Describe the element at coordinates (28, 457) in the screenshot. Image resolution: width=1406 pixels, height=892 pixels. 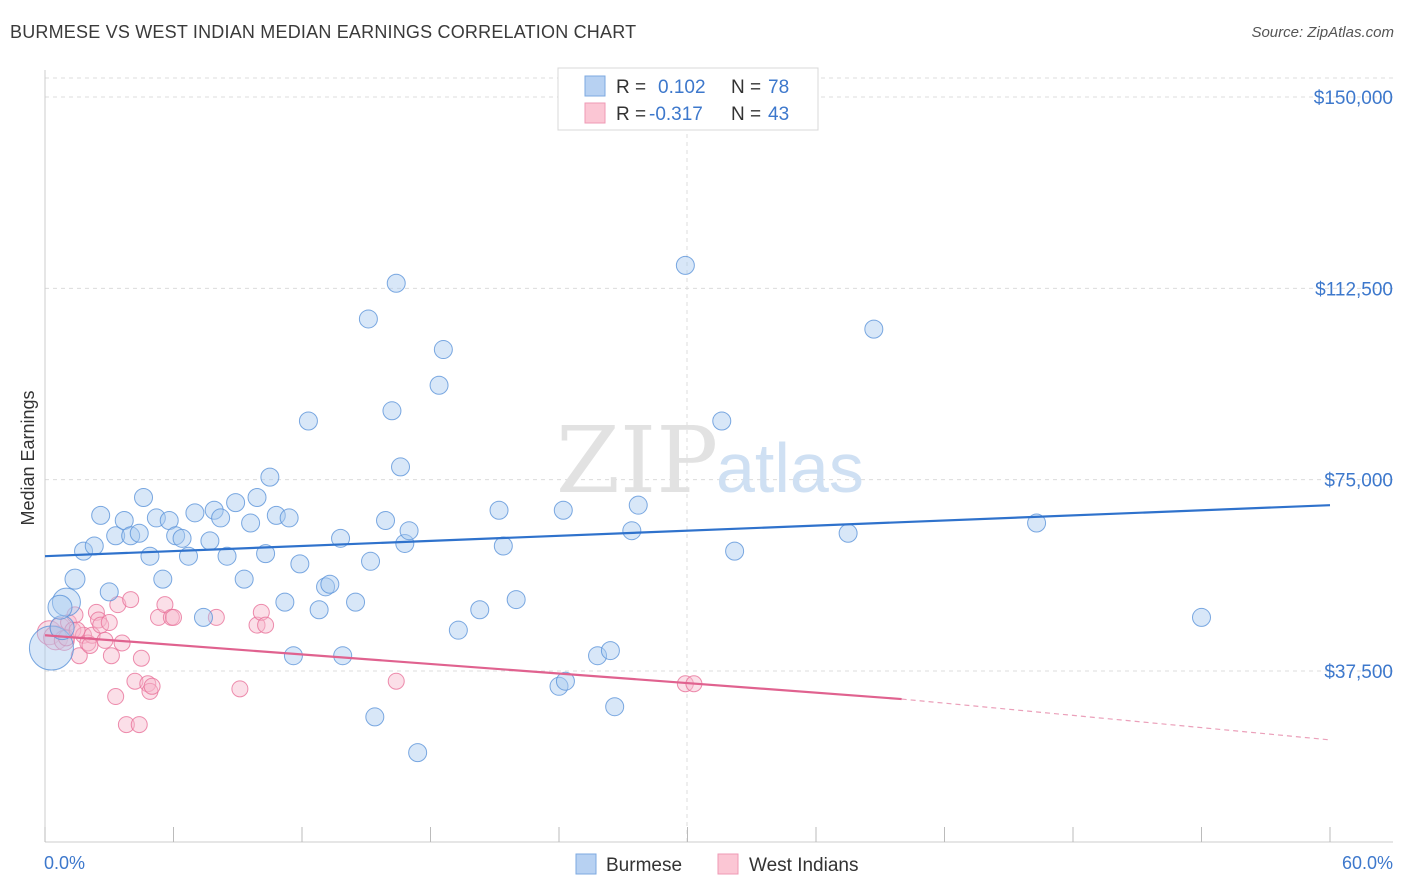
I see `y-axis-title: Median Earnings` at that location.